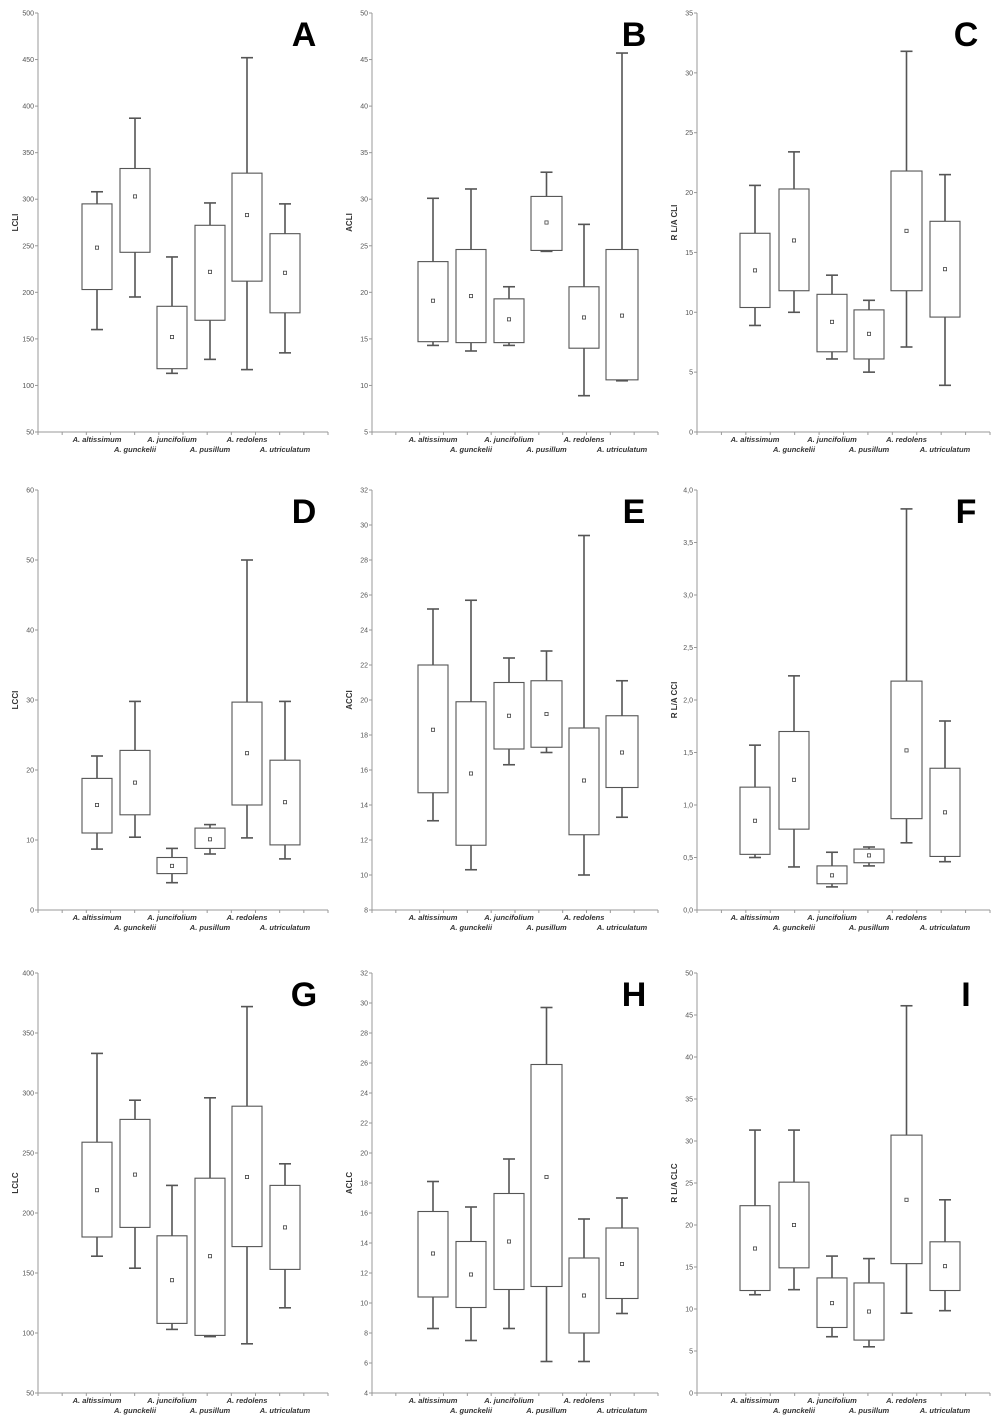 This screenshot has width=994, height=1418. Describe the element at coordinates (364, 771) in the screenshot. I see `y-tick-label: 16` at that location.